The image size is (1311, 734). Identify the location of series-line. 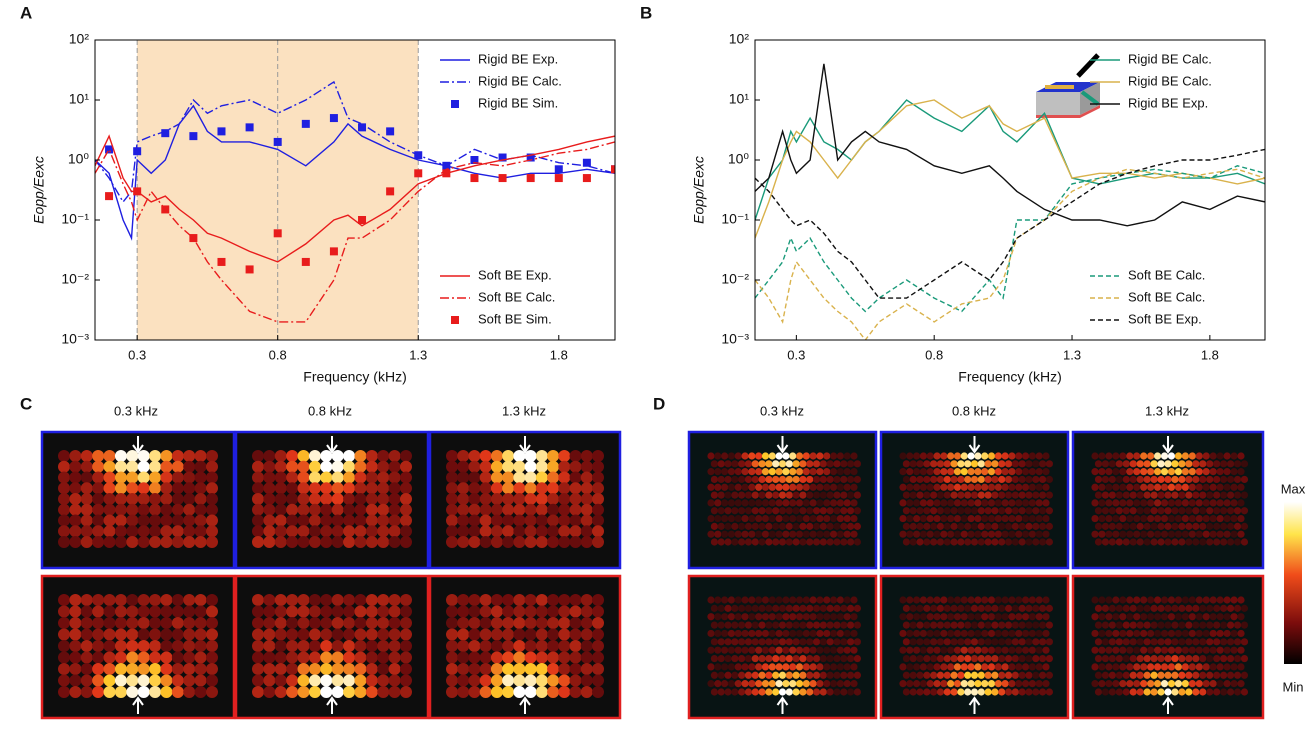
(355, 232).